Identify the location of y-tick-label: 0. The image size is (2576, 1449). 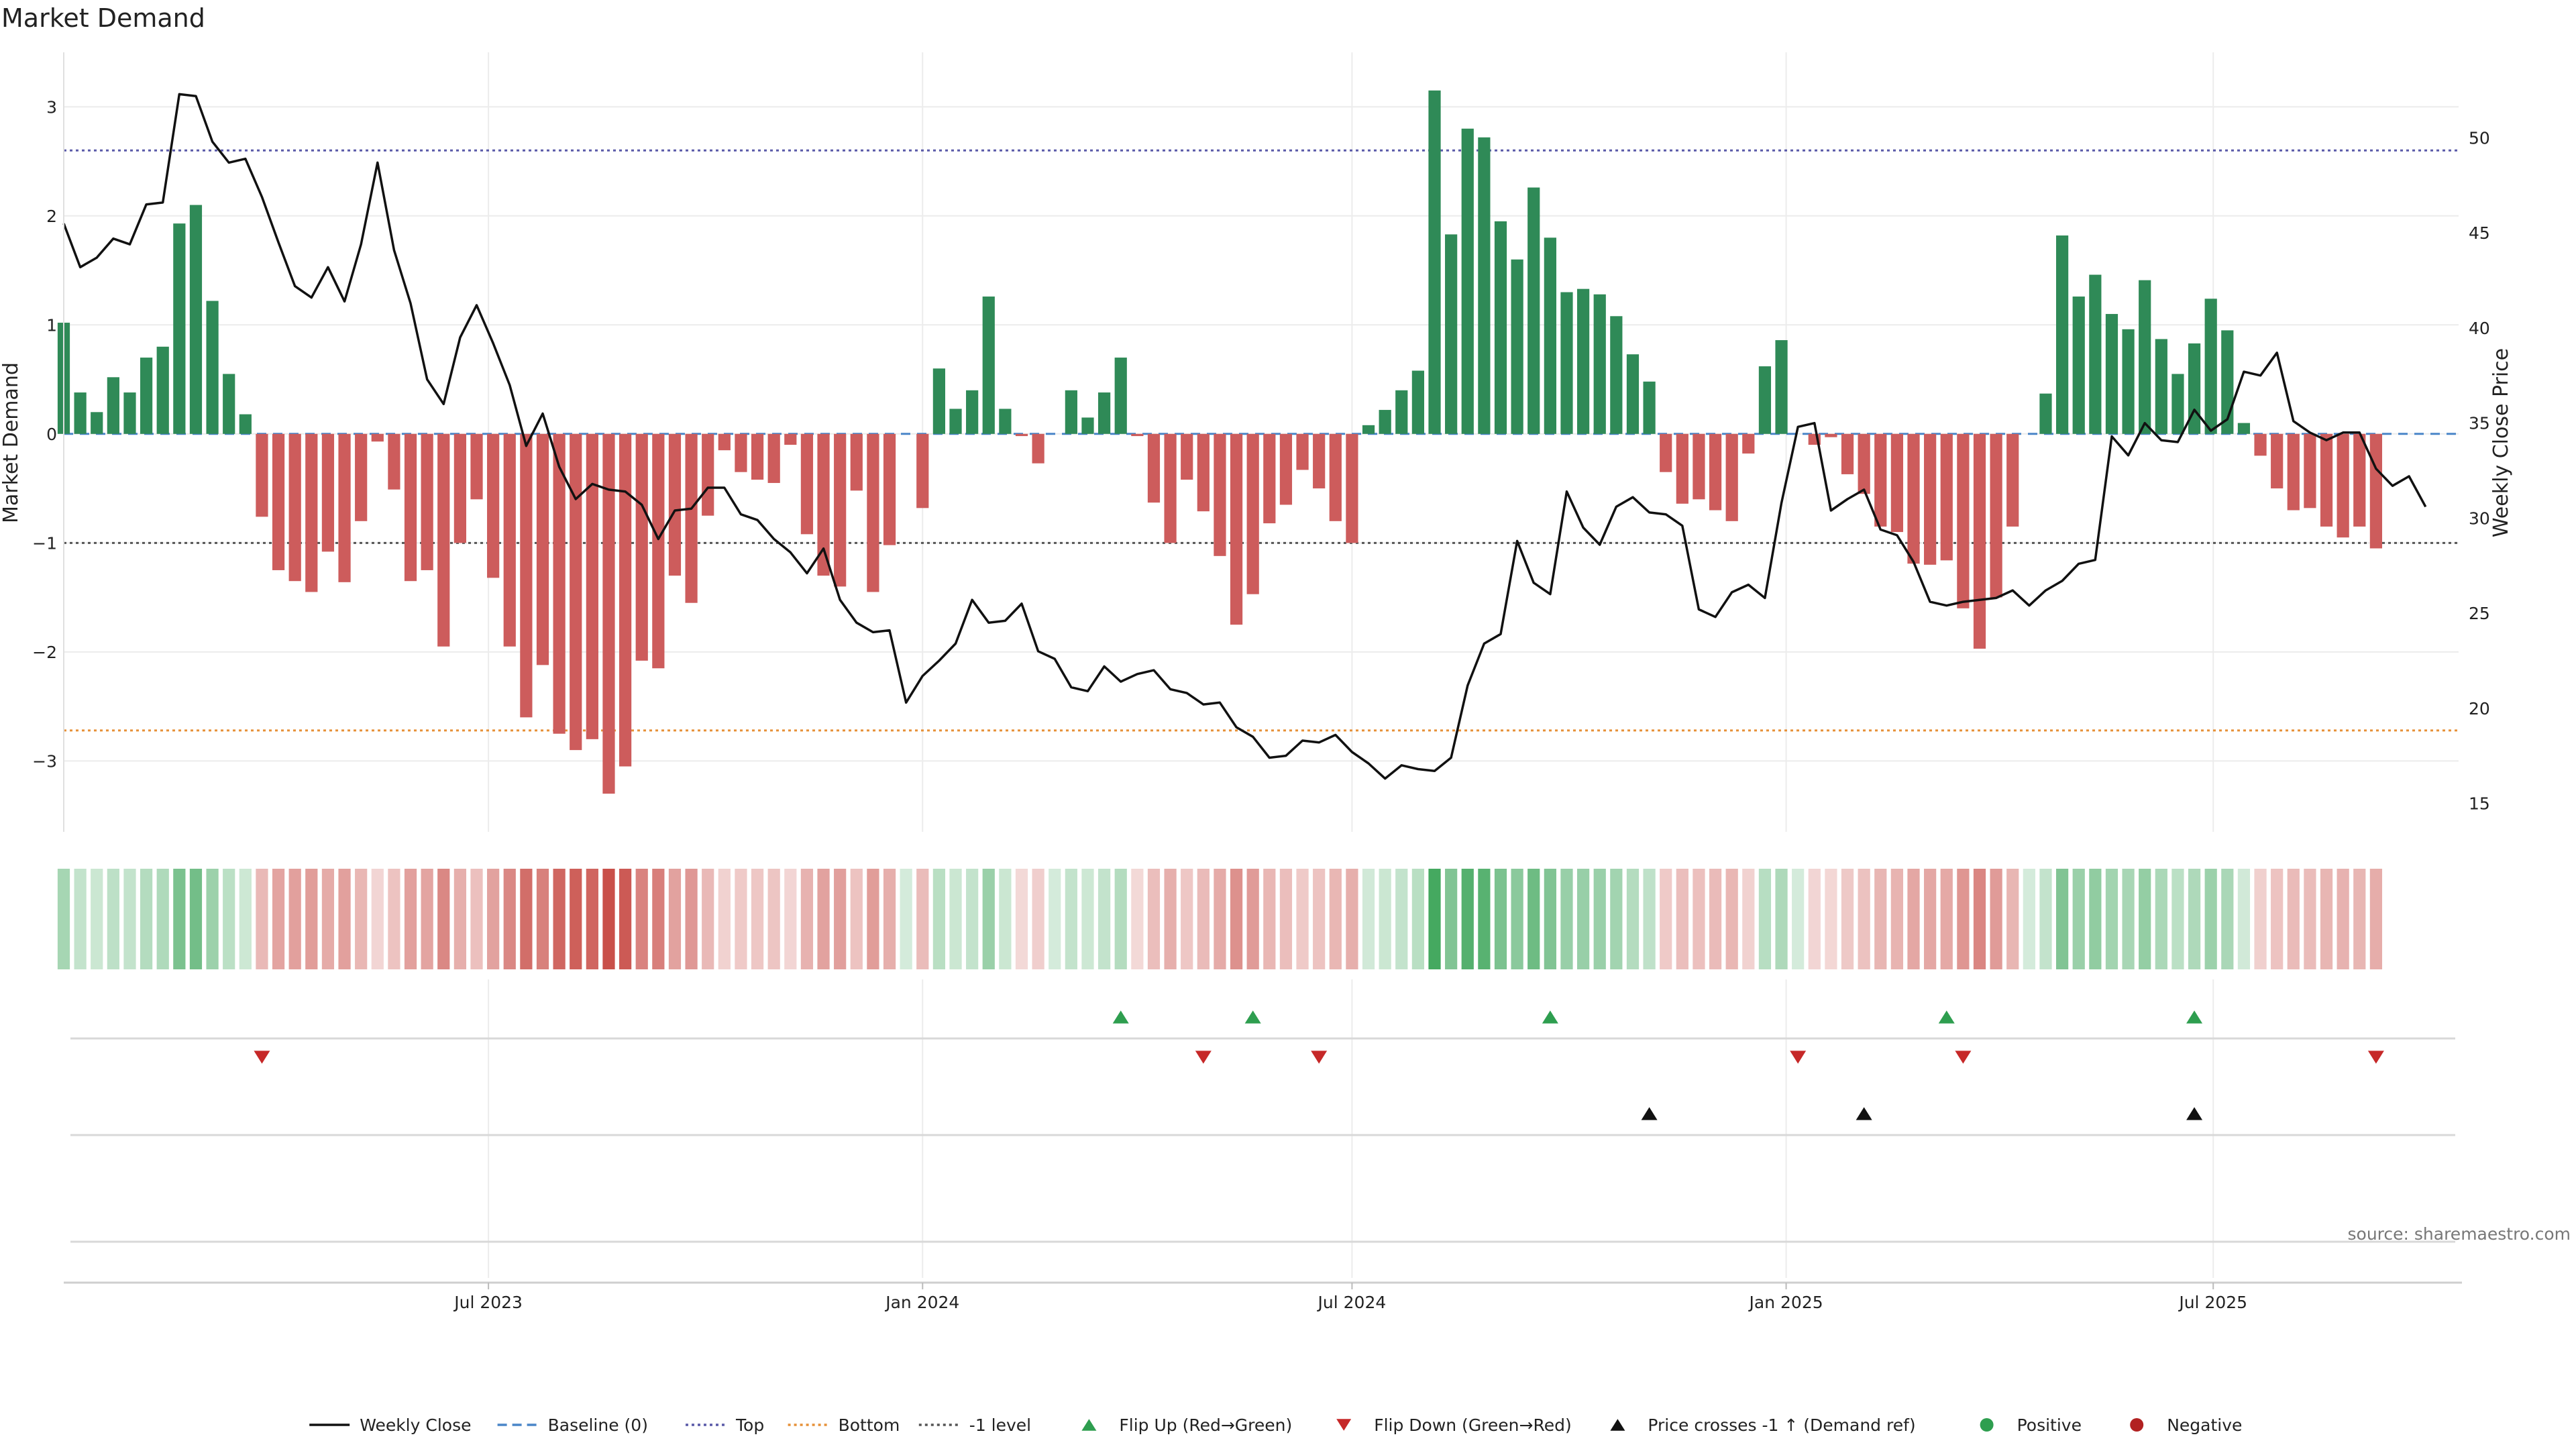
(51, 434).